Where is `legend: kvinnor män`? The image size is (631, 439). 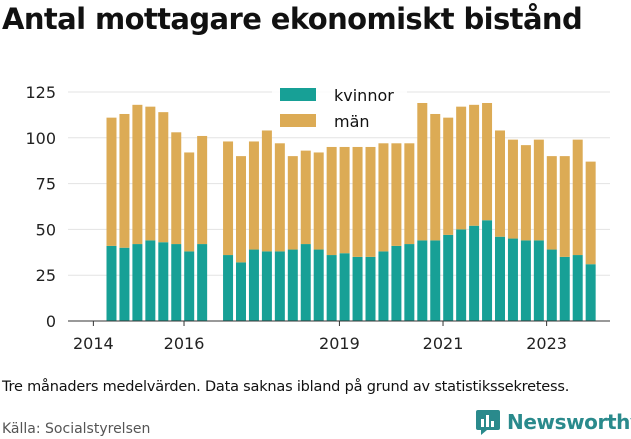
legend: kvinnor män is located at coordinates (339, 108).